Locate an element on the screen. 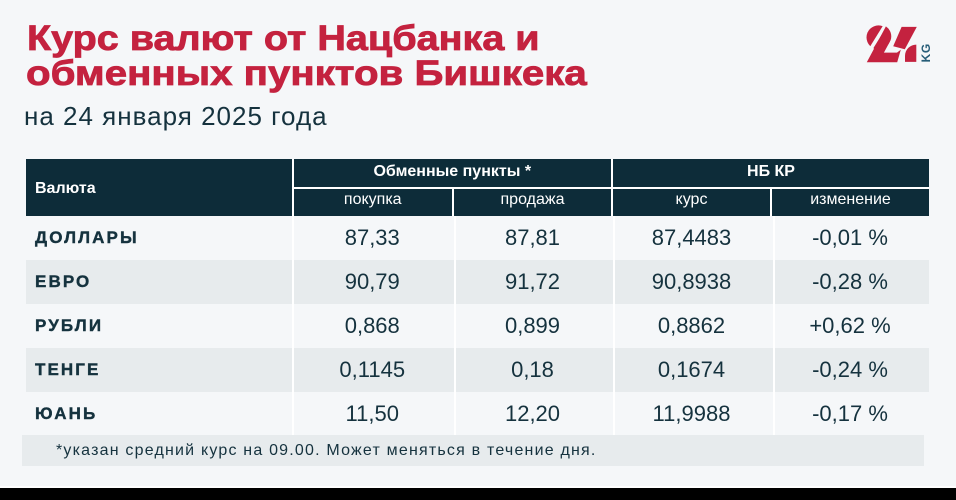 The height and width of the screenshot is (500, 956). svg-text: KG is located at coordinates (926, 52).